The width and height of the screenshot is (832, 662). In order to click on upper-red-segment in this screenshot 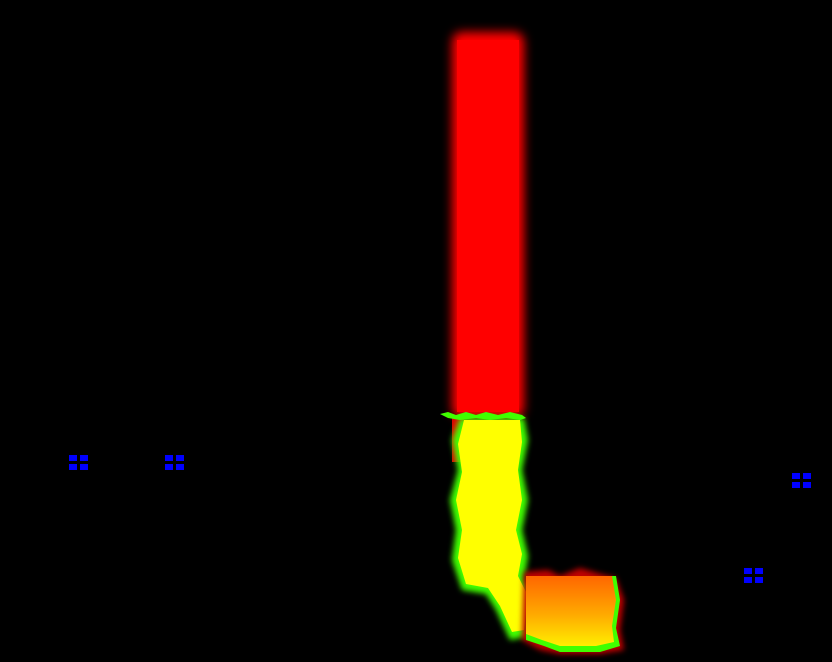, I will do `click(488, 225)`.